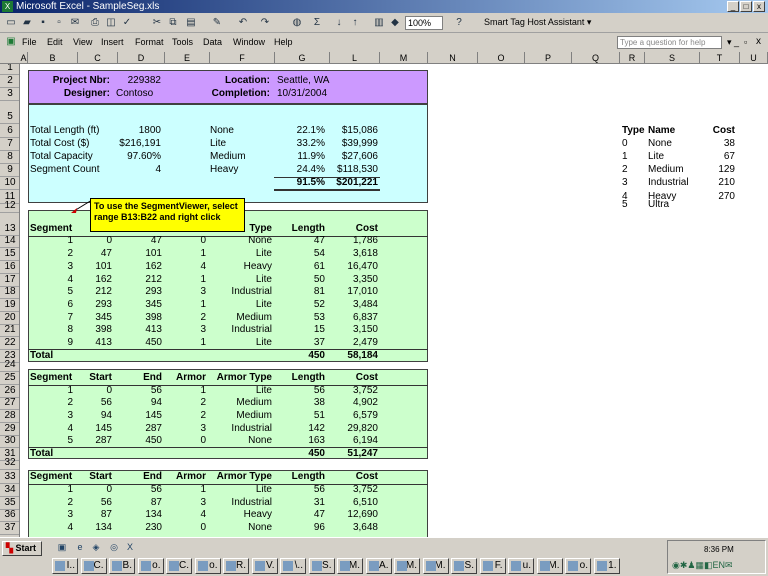 The width and height of the screenshot is (768, 576). I want to click on column-header-O: O, so click(501, 58).